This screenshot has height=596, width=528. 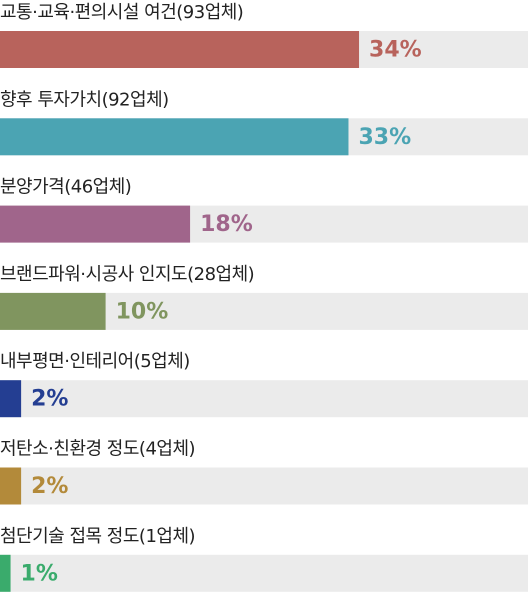 I want to click on category-label: 교통·교육·편의시설 여건(93업체), so click(x=121, y=12).